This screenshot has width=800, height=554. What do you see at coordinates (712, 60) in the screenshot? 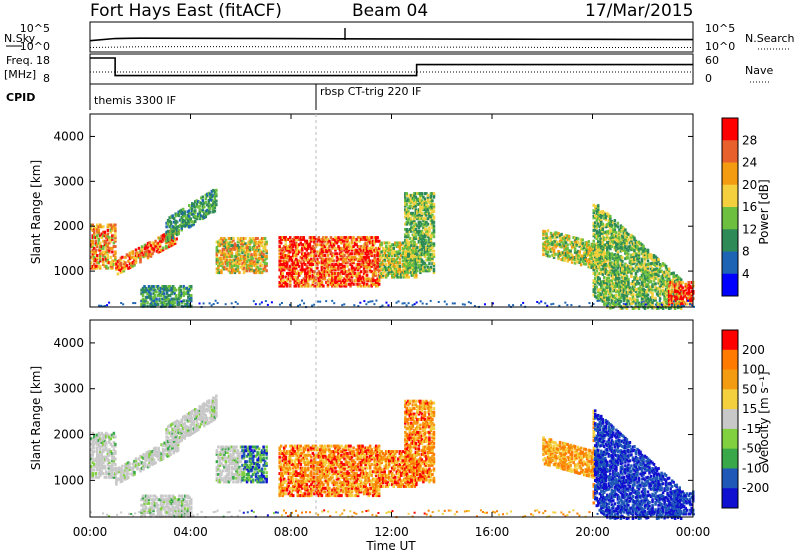
I see `nave-tick-top: 60` at bounding box center [712, 60].